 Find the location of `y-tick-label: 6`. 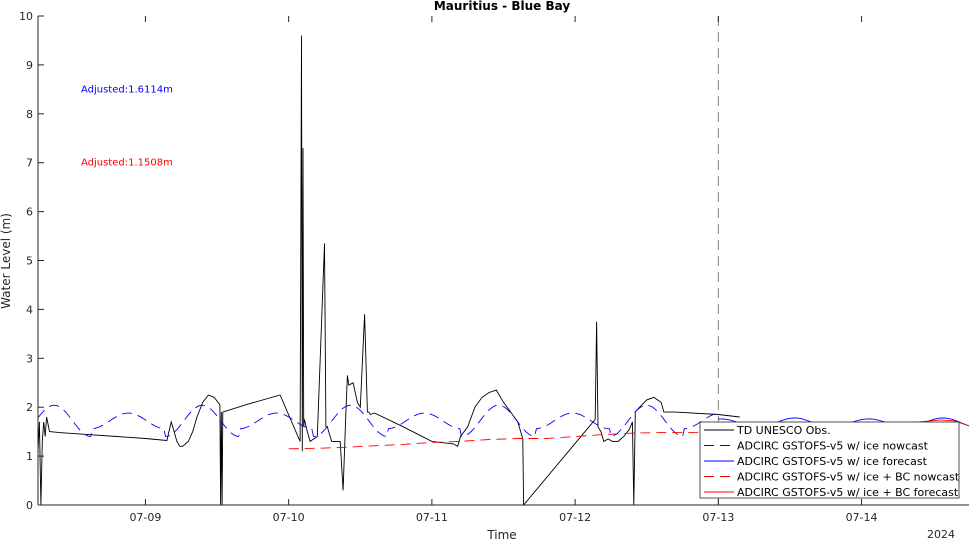

y-tick-label: 6 is located at coordinates (29, 212).